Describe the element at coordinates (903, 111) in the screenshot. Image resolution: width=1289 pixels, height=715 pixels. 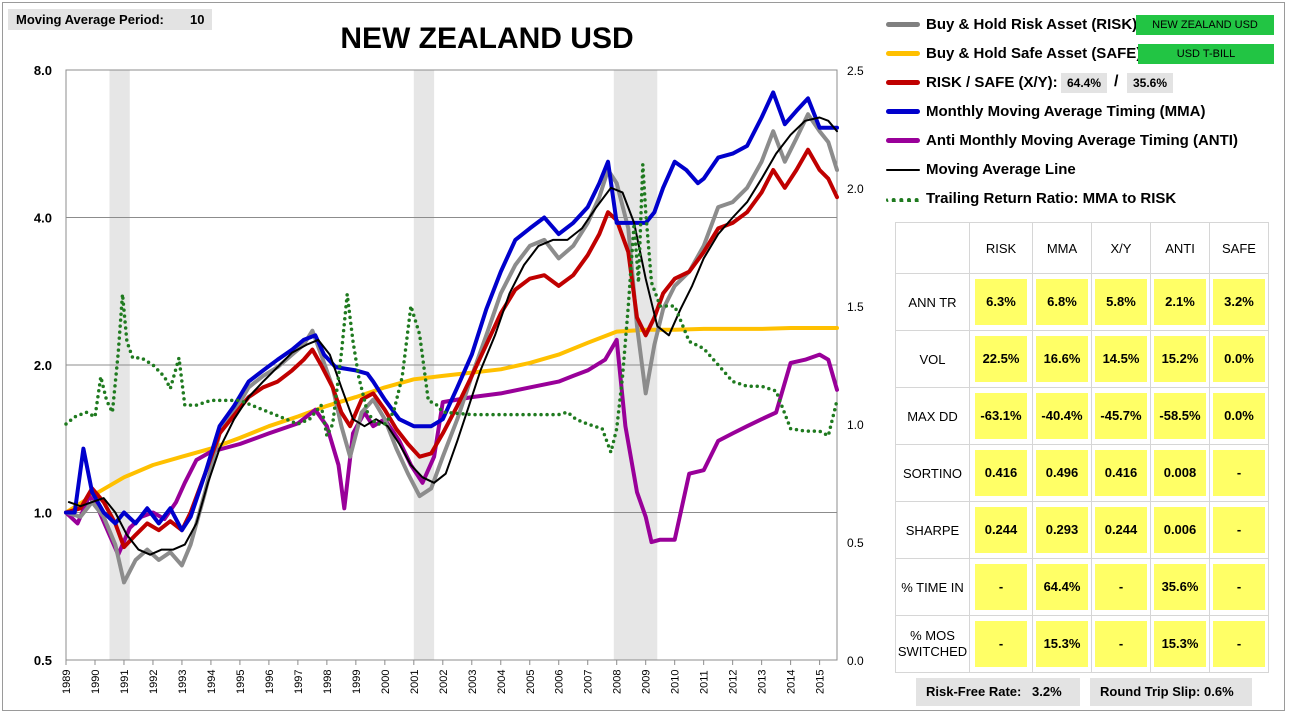
I see `legend-mma-swatch` at that location.